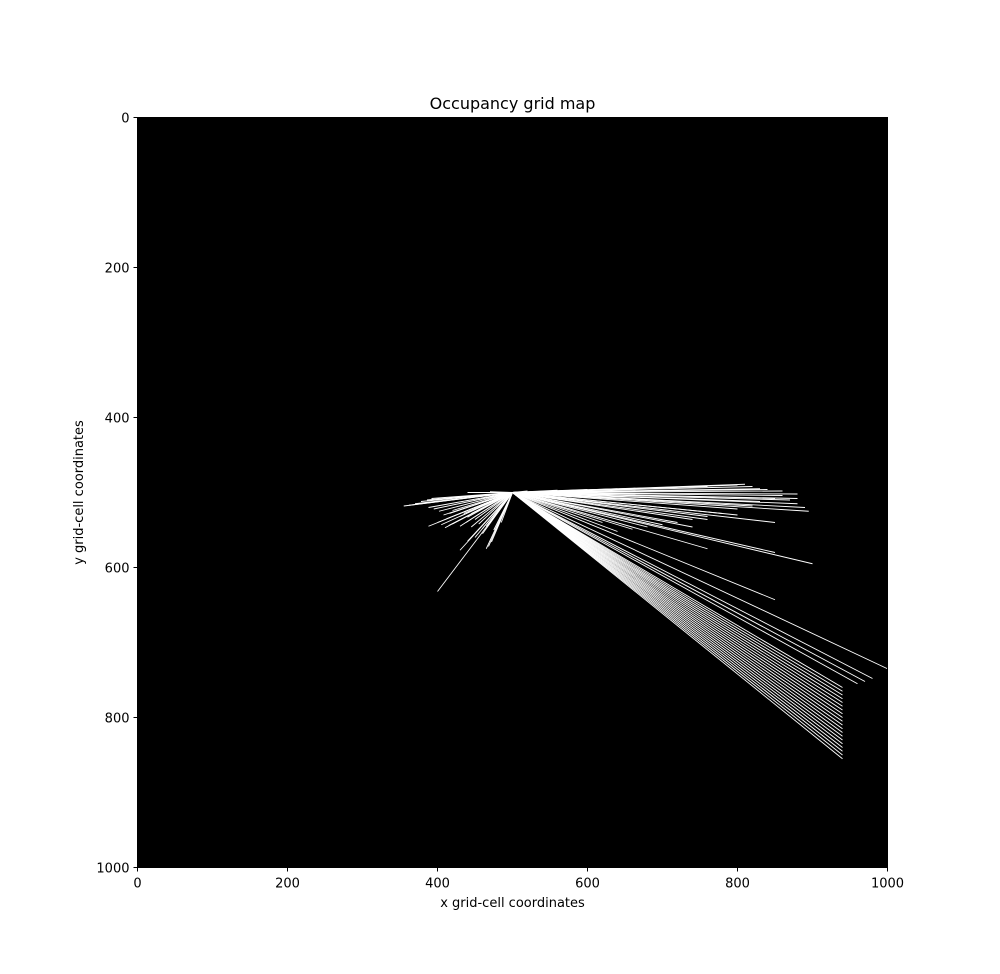 The image size is (1000, 974). I want to click on x-axis-label: x grid-cell coordinates, so click(512, 903).